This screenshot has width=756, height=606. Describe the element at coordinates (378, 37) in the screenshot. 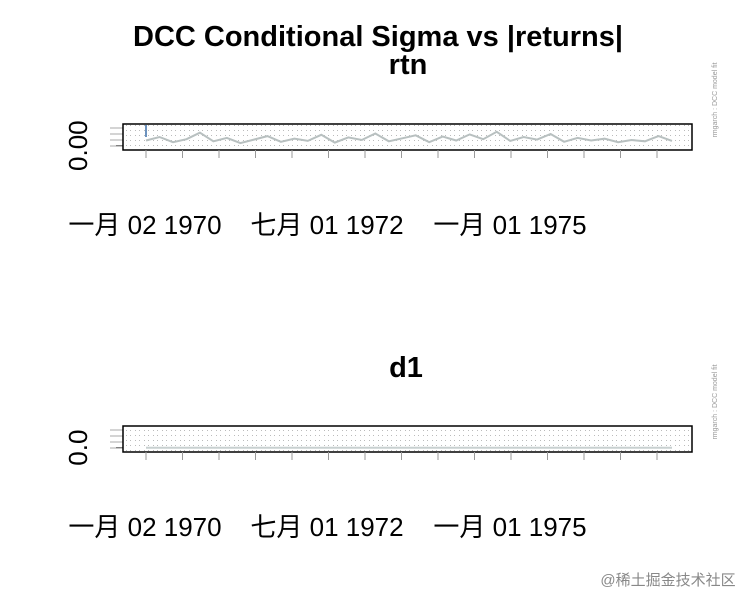

I see `chart-title: DCC Conditional Sigma vs |returns|` at that location.